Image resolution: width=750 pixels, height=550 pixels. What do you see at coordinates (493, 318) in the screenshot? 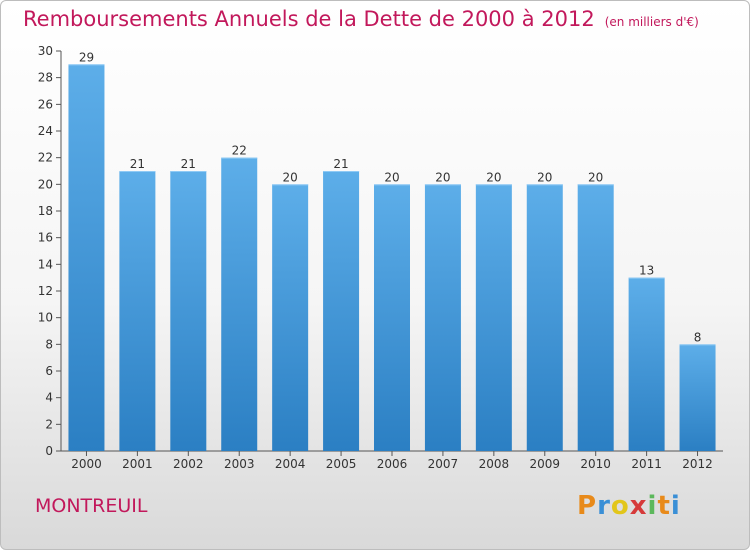
I see `bar-2008` at bounding box center [493, 318].